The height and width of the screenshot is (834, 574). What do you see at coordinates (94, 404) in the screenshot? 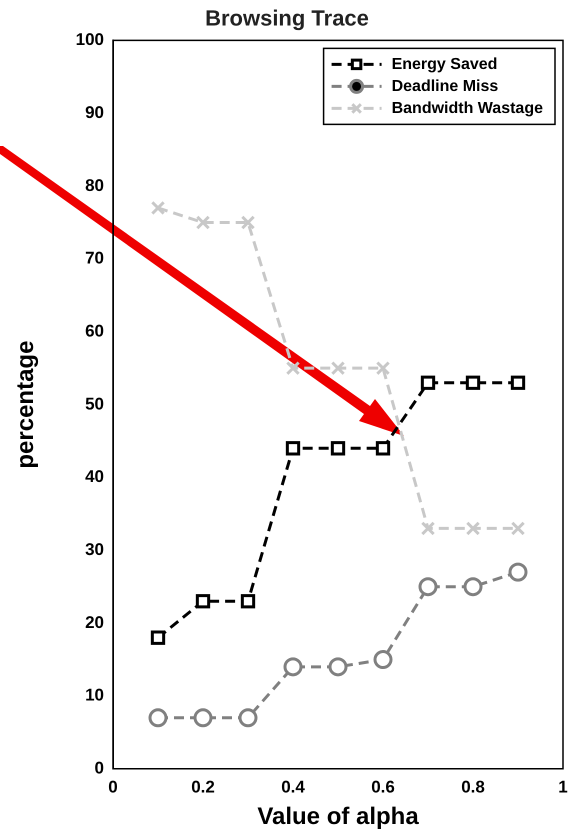
I see `y-tick-label: 50` at bounding box center [94, 404].